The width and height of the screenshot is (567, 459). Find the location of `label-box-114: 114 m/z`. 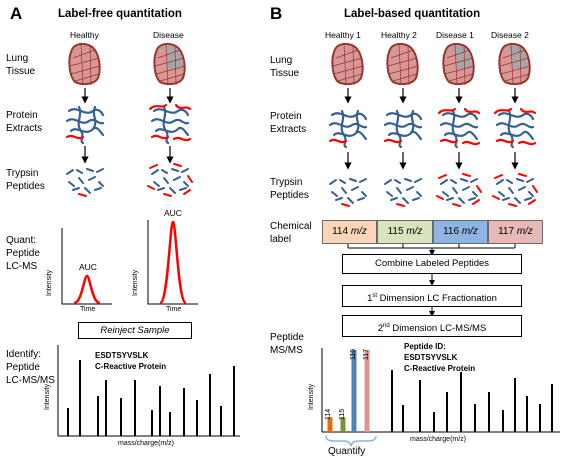

label-box-114: 114 m/z is located at coordinates (349, 232).